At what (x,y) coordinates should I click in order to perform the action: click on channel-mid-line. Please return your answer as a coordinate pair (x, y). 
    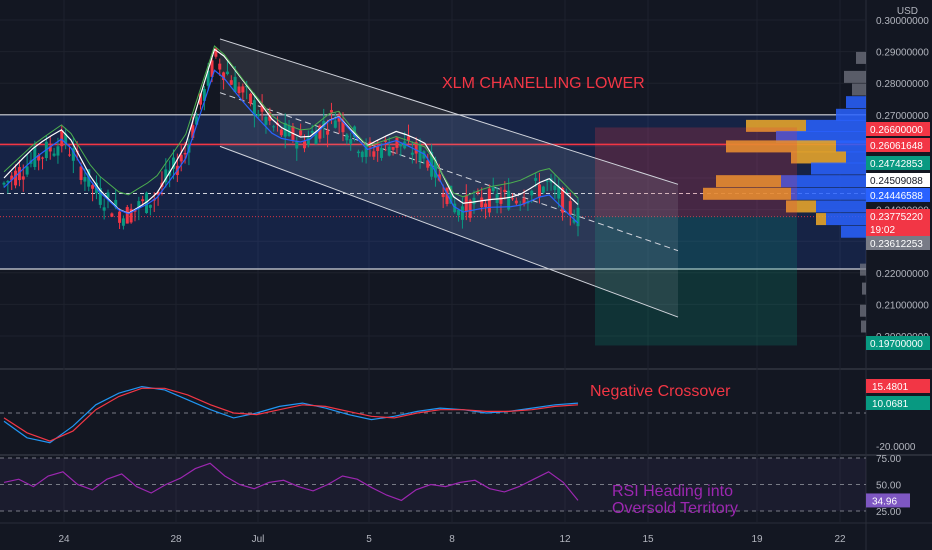
    Looking at the image, I should click on (449, 172).